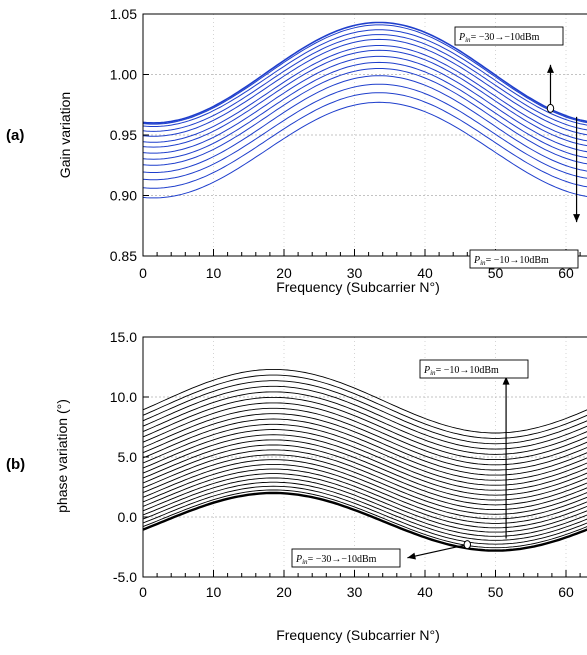 The width and height of the screenshot is (587, 655). I want to click on annotation-arrow, so click(437, 551).